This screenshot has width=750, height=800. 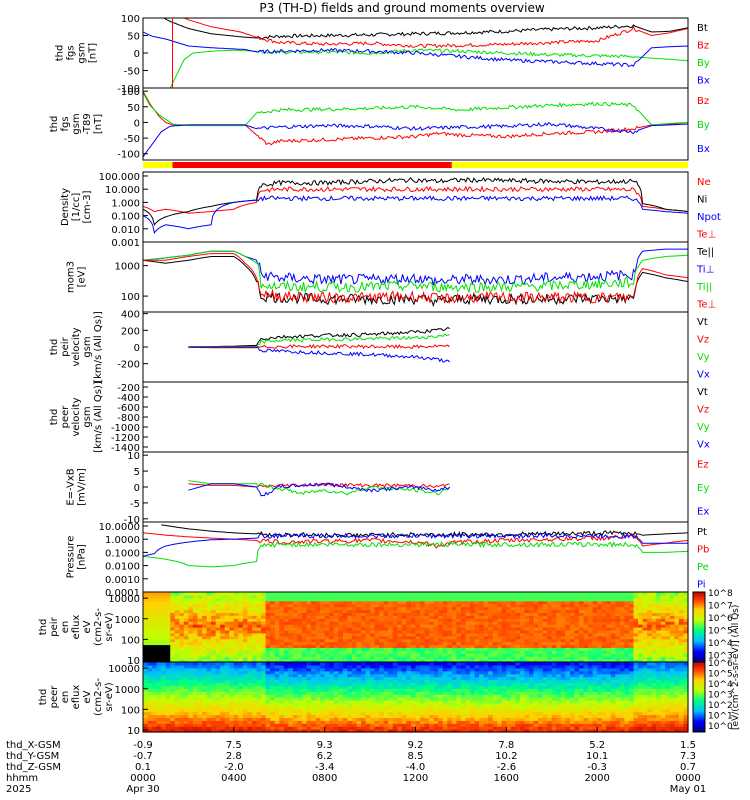 I want to click on legend-Vt: Vt, so click(x=702, y=392).